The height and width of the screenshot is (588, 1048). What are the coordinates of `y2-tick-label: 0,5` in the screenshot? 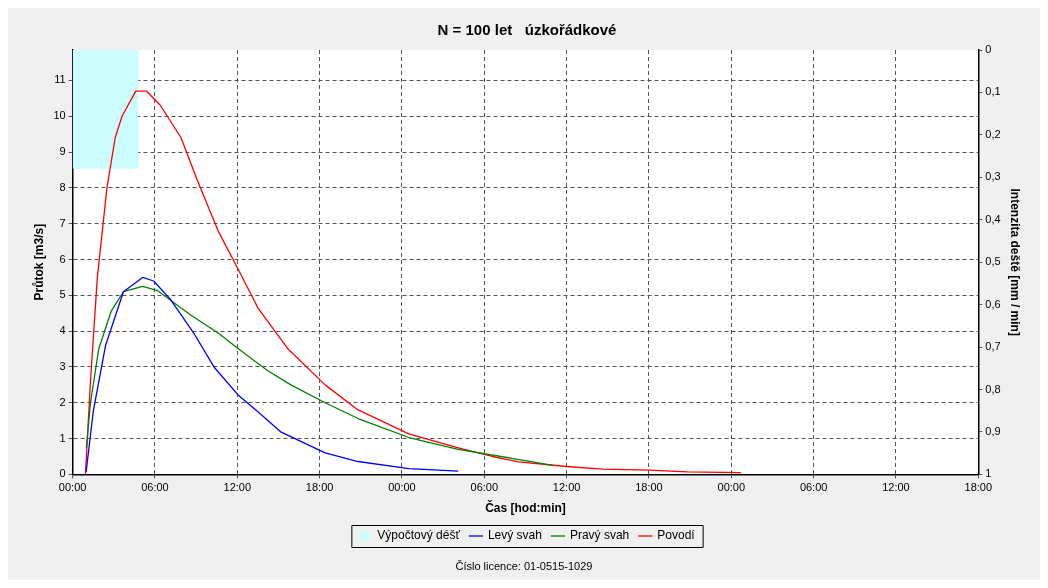 It's located at (993, 261).